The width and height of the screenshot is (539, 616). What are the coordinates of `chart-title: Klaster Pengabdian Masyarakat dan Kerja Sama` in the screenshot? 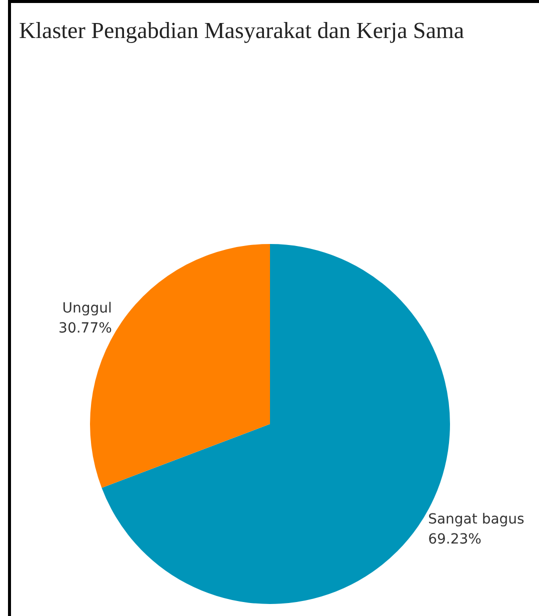 It's located at (241, 30).